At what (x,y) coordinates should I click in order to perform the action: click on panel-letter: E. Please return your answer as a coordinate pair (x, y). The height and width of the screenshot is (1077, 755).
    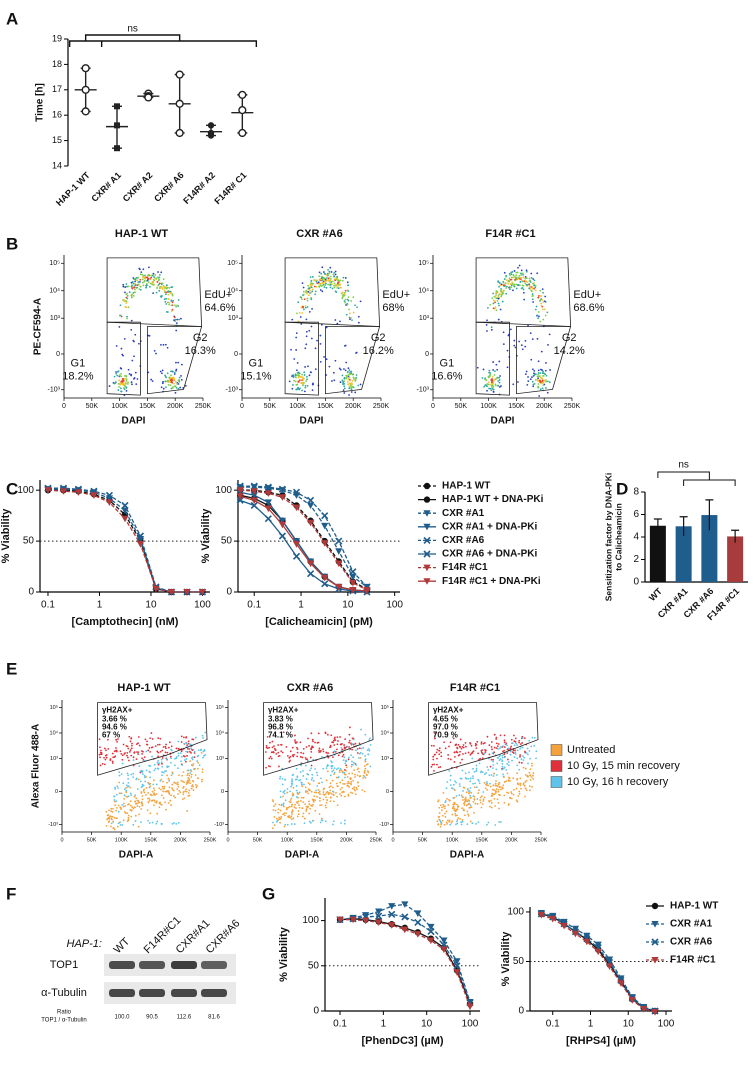
    Looking at the image, I should click on (11, 668).